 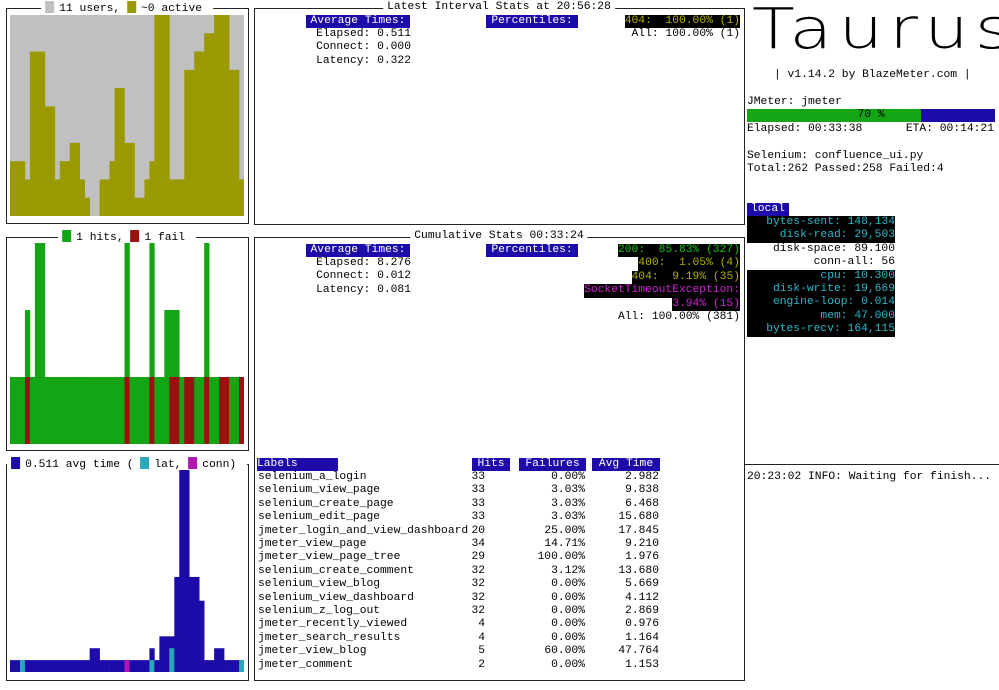 What do you see at coordinates (363, 60) in the screenshot?
I see `time-line: Latency: 0.322` at bounding box center [363, 60].